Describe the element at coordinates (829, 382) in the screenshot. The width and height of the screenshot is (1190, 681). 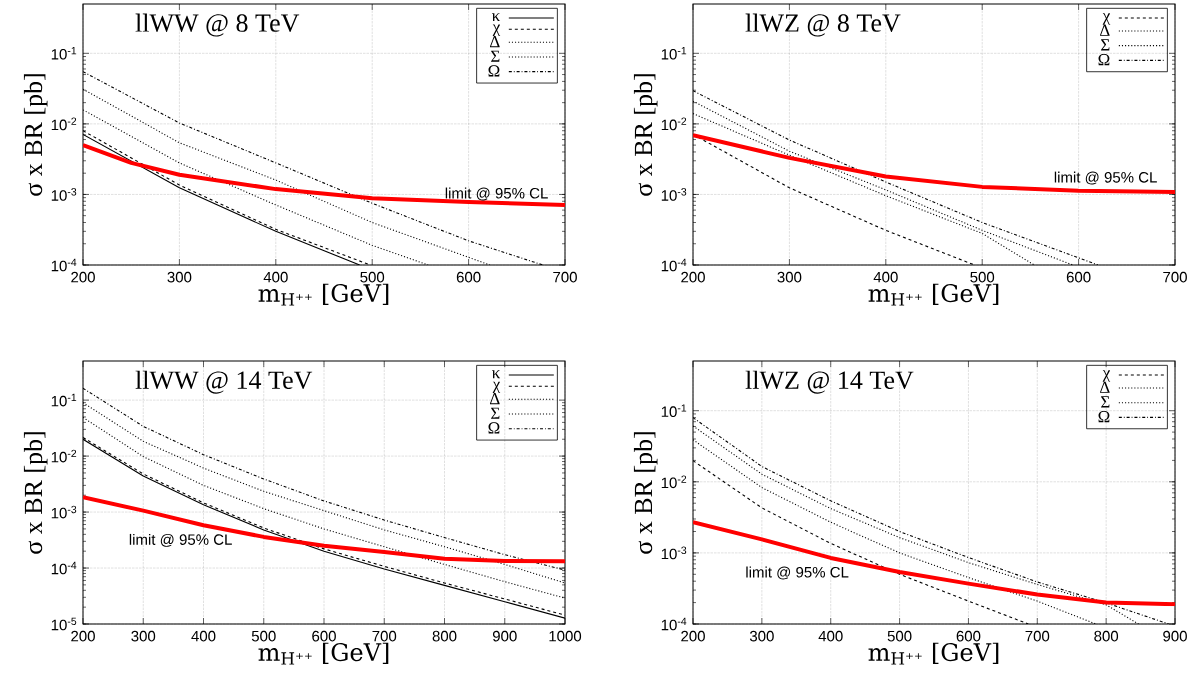
I see `chart-title: llWZ @ 14 TeV` at that location.